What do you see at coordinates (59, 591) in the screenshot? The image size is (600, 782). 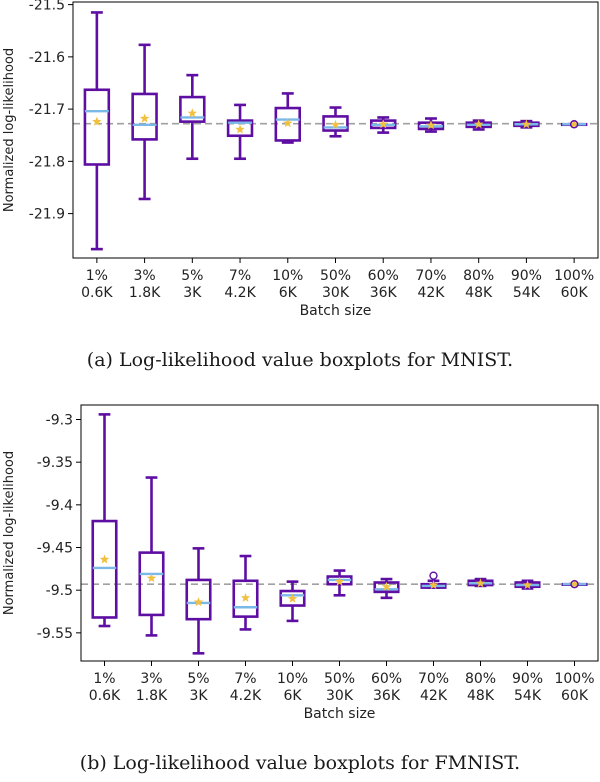 I see `y-tick-label: -9.5` at bounding box center [59, 591].